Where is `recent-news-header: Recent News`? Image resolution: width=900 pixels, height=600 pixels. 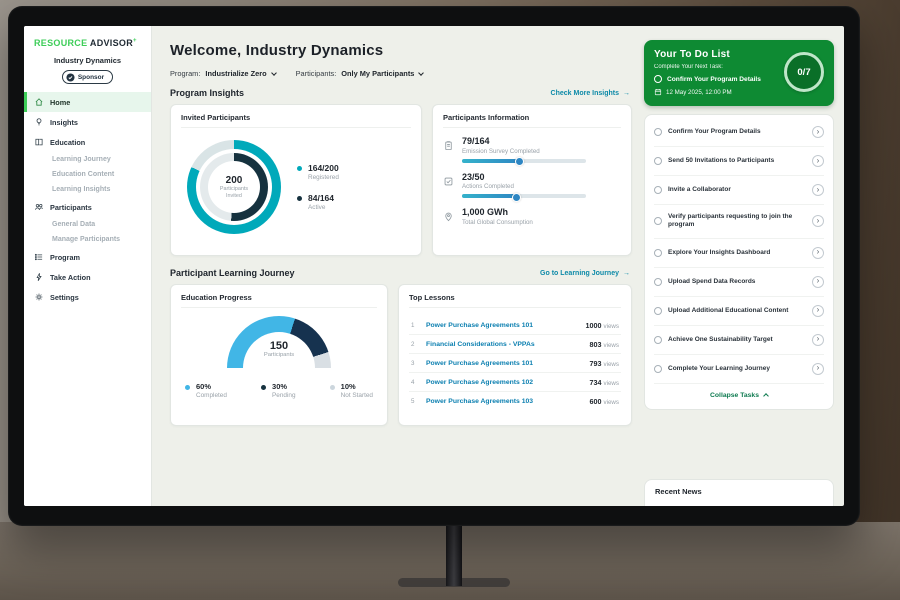 recent-news-header: Recent News is located at coordinates (739, 492).